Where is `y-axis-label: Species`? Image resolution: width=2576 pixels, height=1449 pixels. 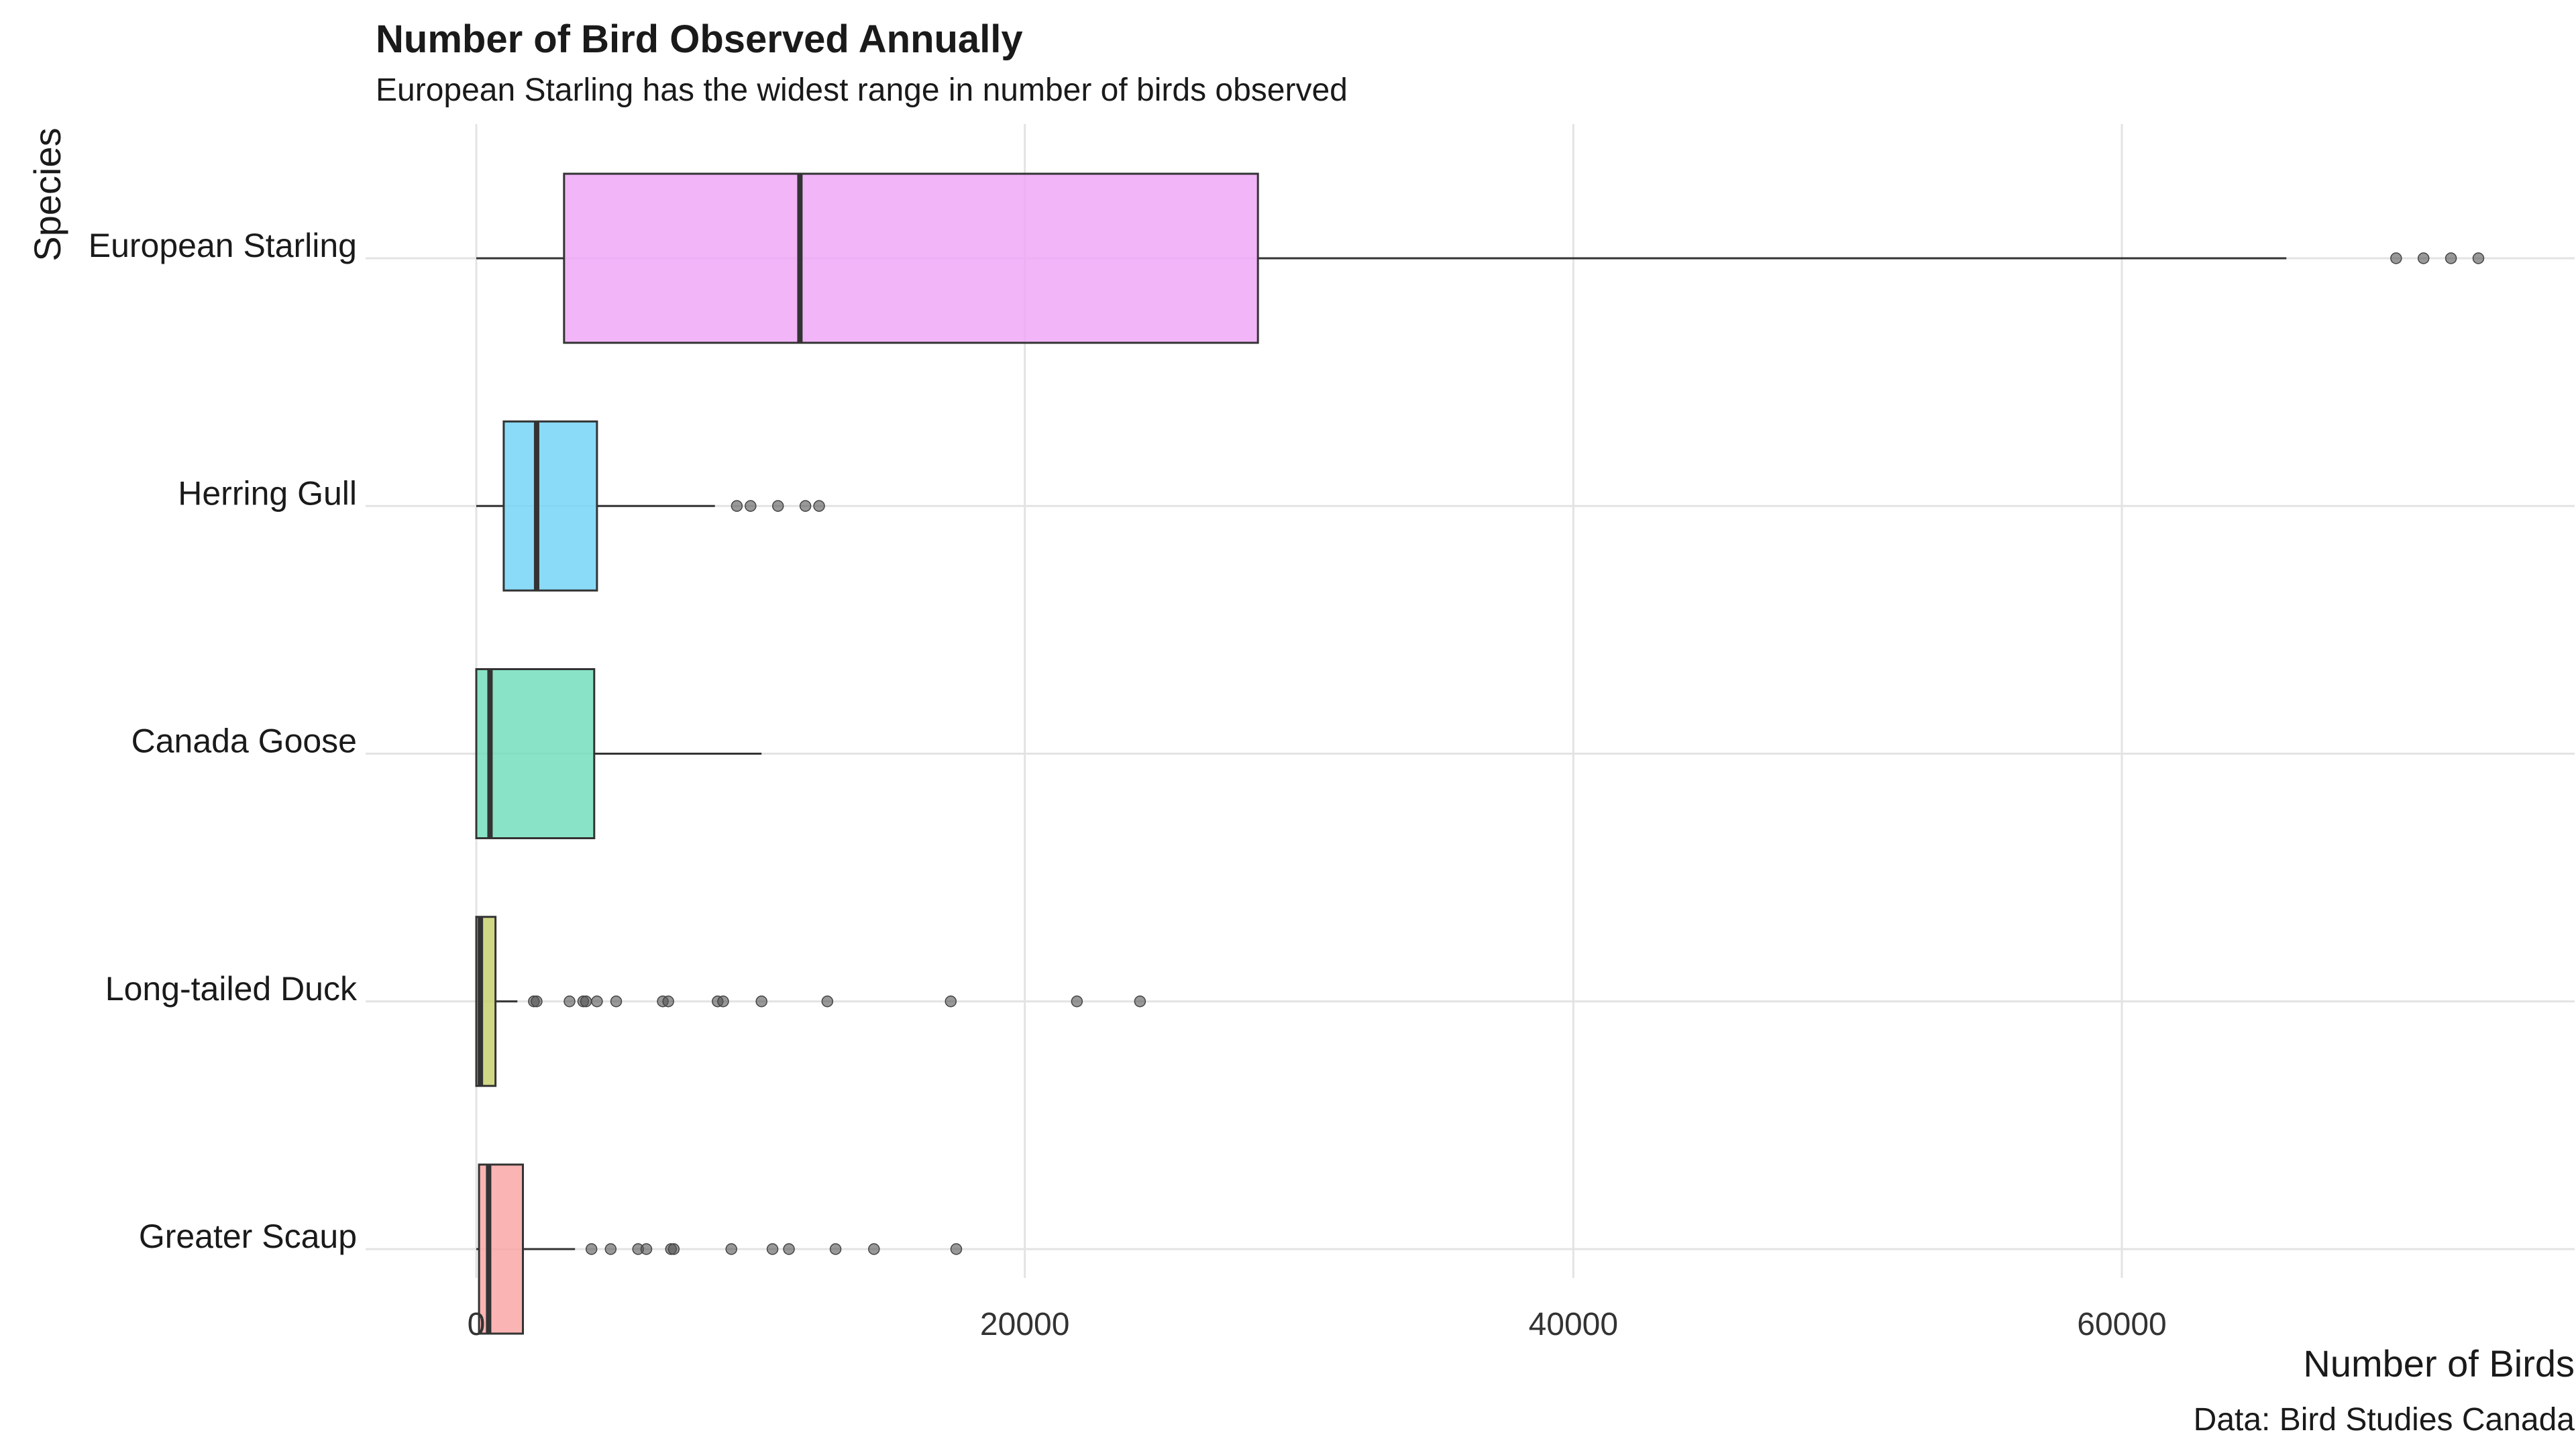 y-axis-label: Species is located at coordinates (47, 194).